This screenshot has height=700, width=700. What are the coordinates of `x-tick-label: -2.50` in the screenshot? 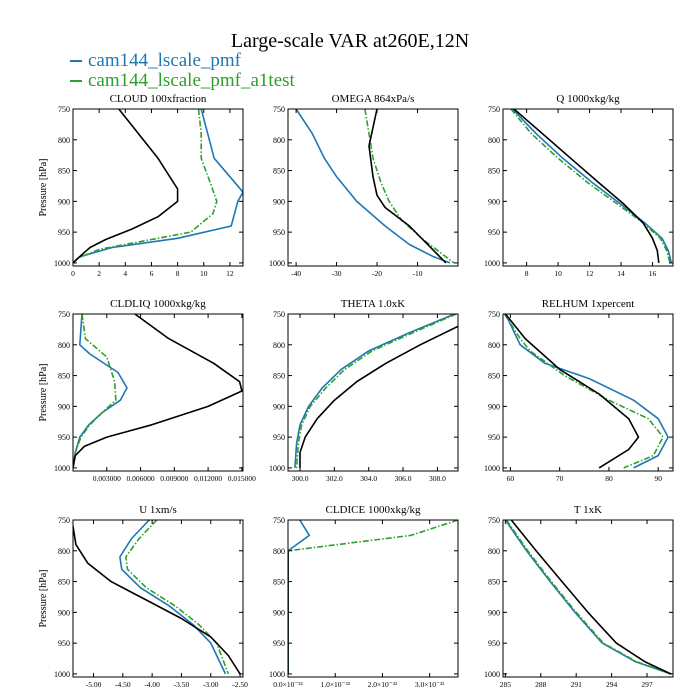 It's located at (240, 684).